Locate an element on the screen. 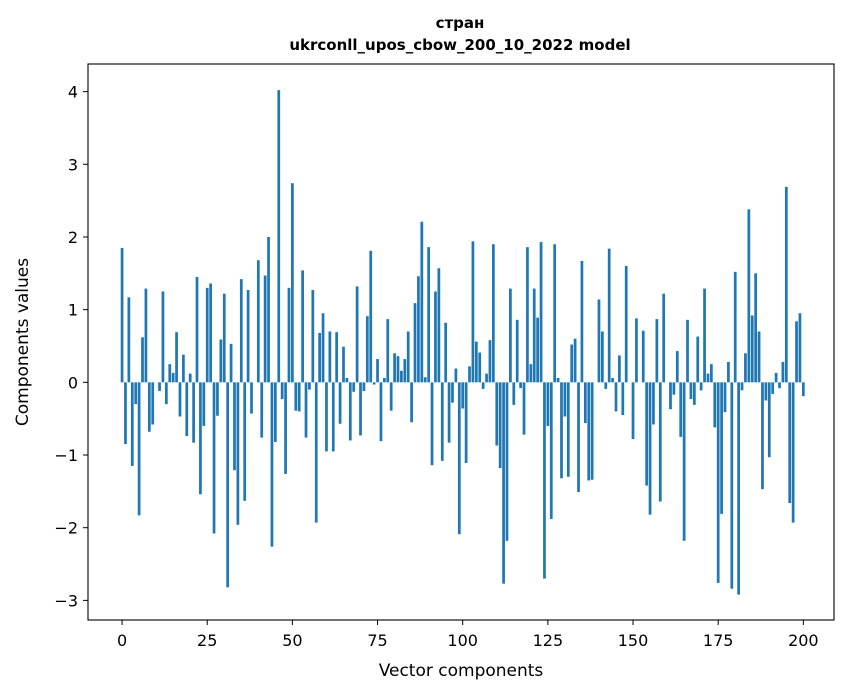 Image resolution: width=847 pixels, height=696 pixels. y-tick-label-4: 4 is located at coordinates (73, 92).